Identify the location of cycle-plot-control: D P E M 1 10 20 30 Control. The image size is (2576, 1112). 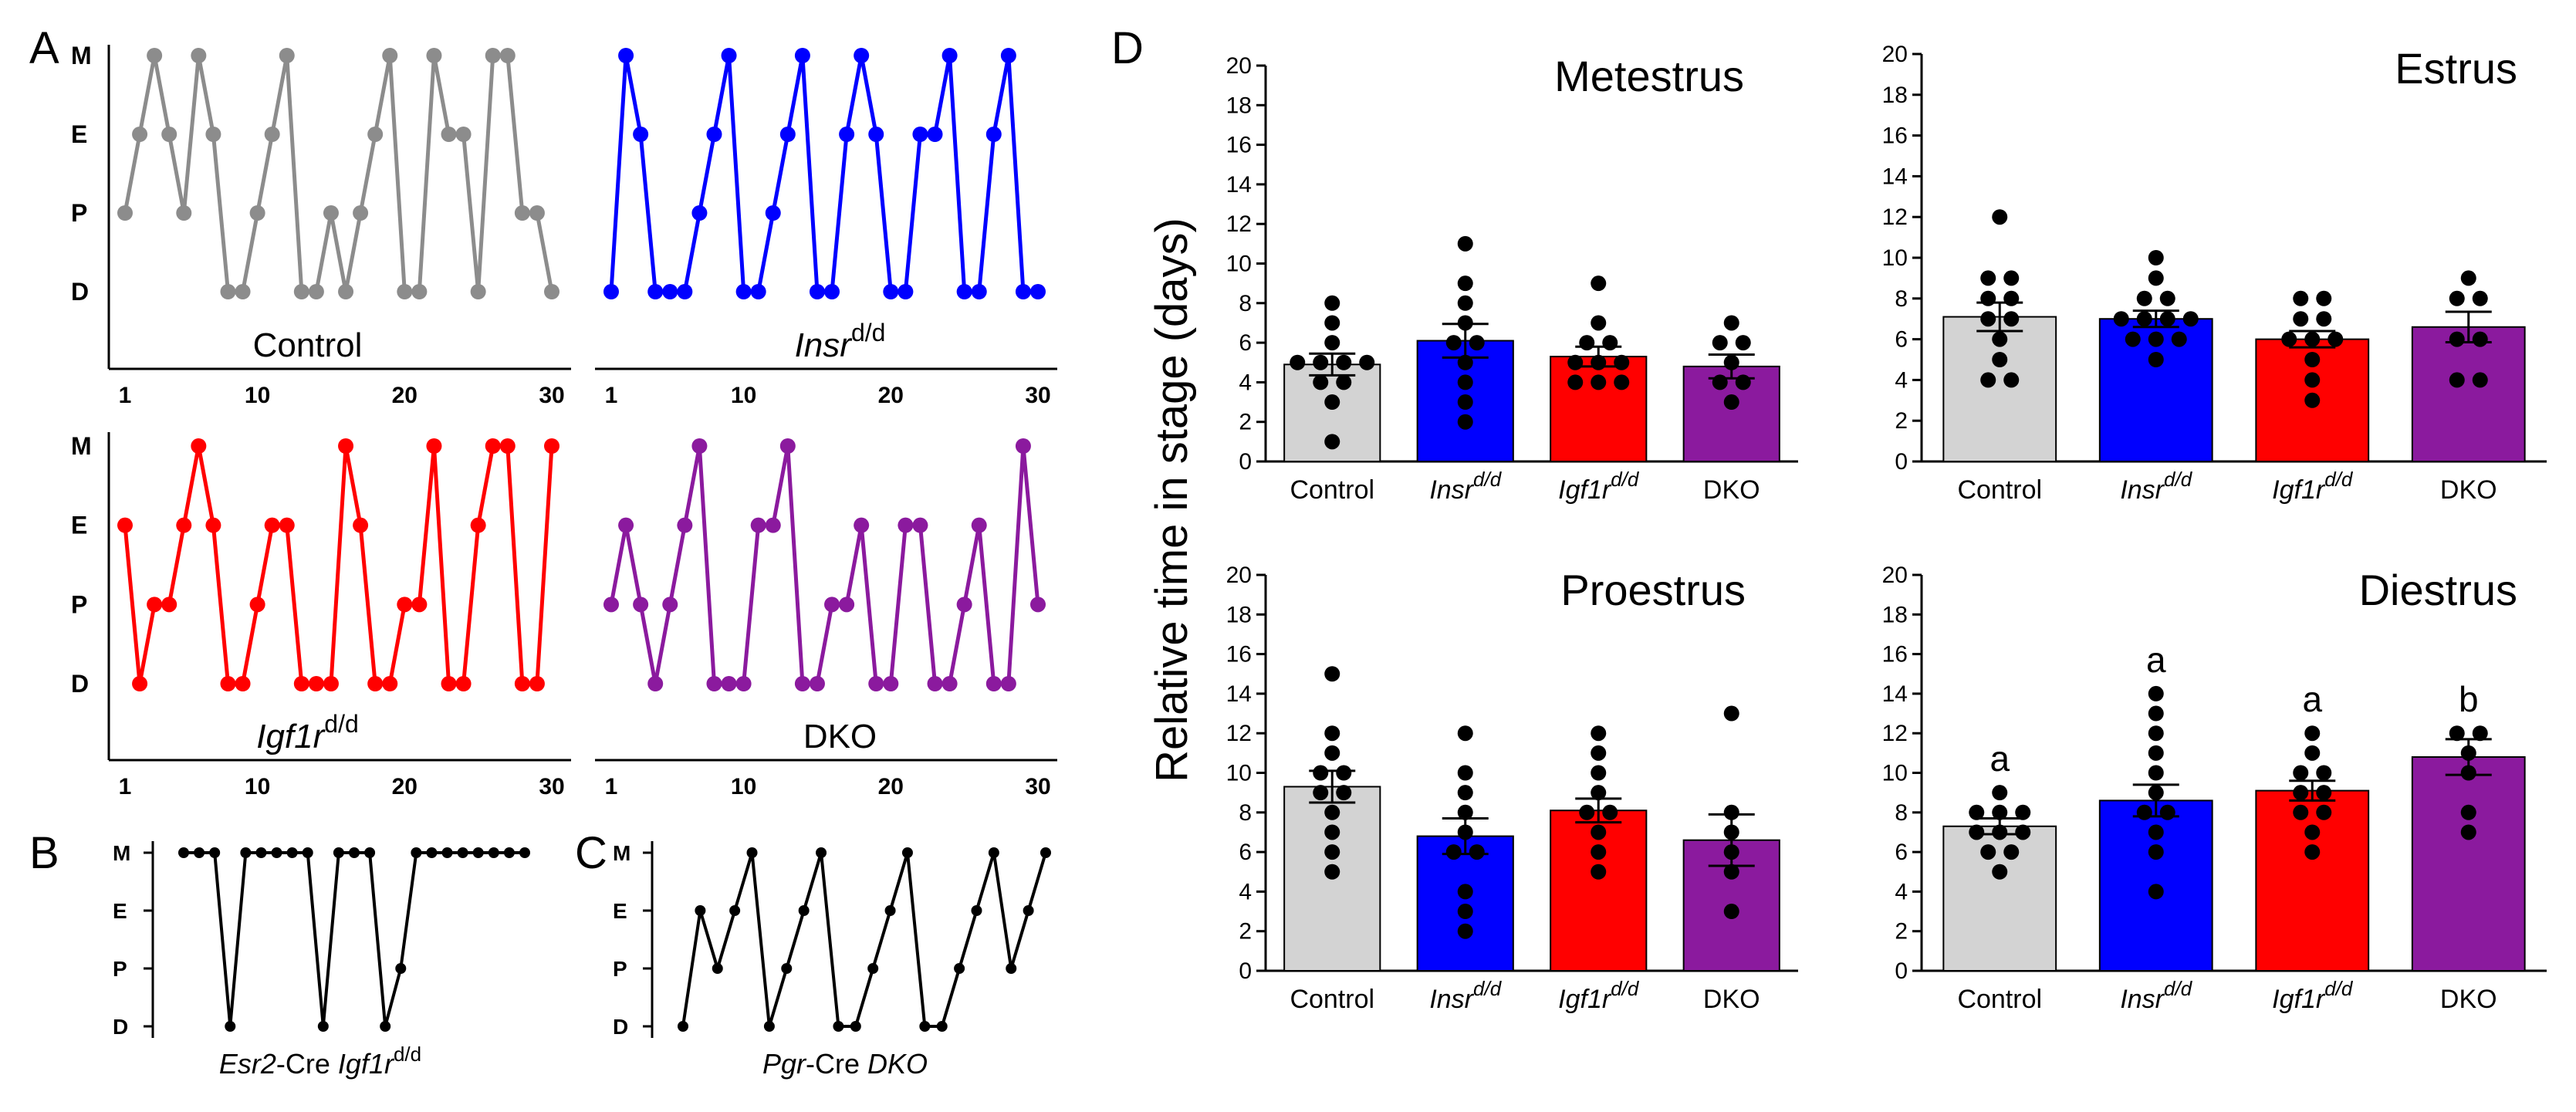
(321, 225).